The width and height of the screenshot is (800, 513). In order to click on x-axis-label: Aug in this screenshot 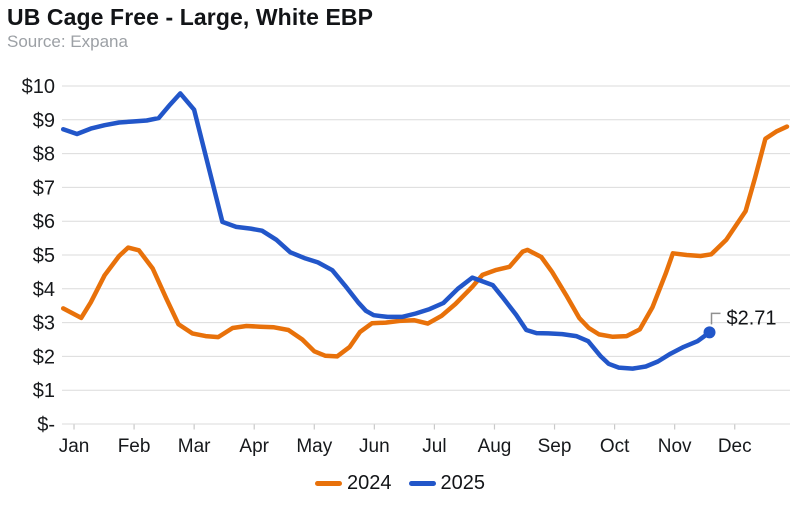, I will do `click(495, 446)`.